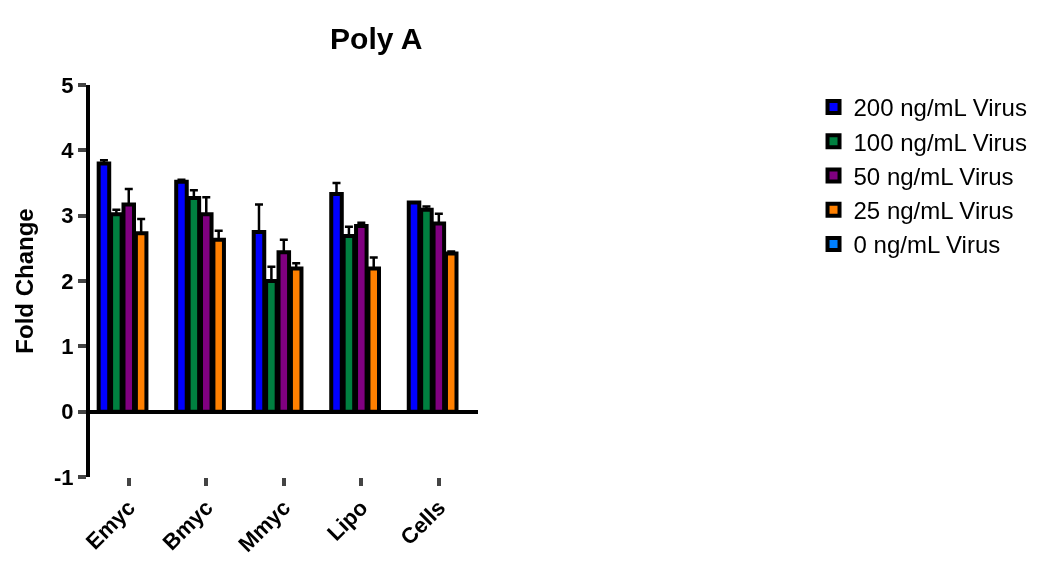  I want to click on legend-label: 0 ng/mL Virus, so click(927, 245).